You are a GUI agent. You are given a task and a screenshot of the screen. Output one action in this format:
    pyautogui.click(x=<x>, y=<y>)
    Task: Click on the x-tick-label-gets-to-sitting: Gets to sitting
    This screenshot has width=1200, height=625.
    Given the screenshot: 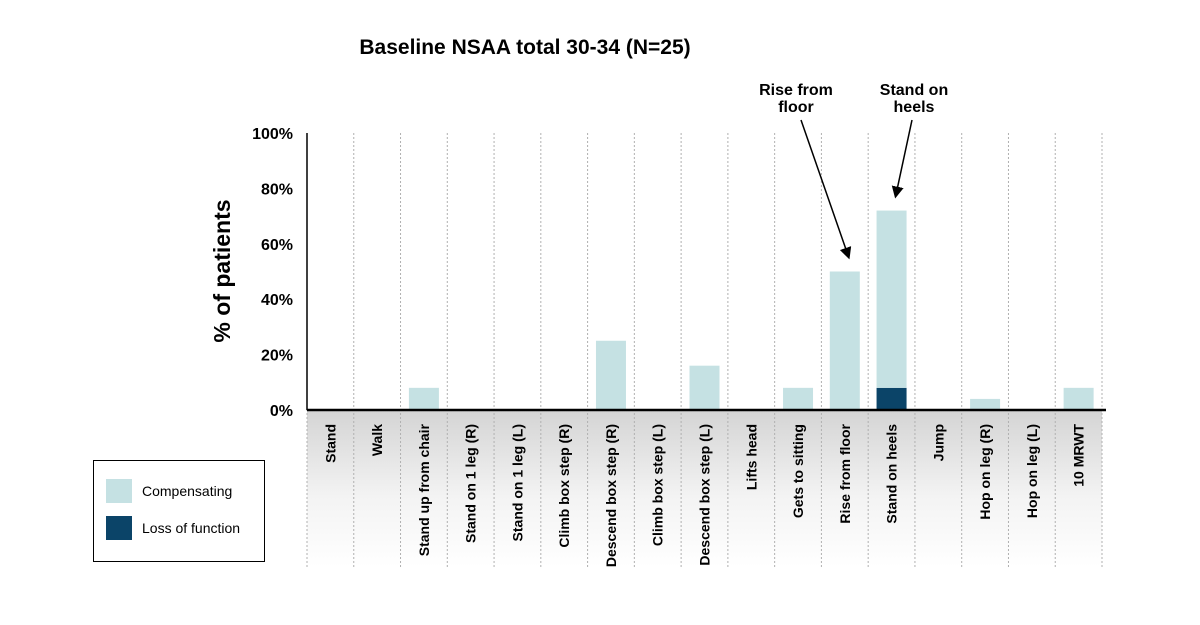 What is the action you would take?
    pyautogui.click(x=798, y=471)
    